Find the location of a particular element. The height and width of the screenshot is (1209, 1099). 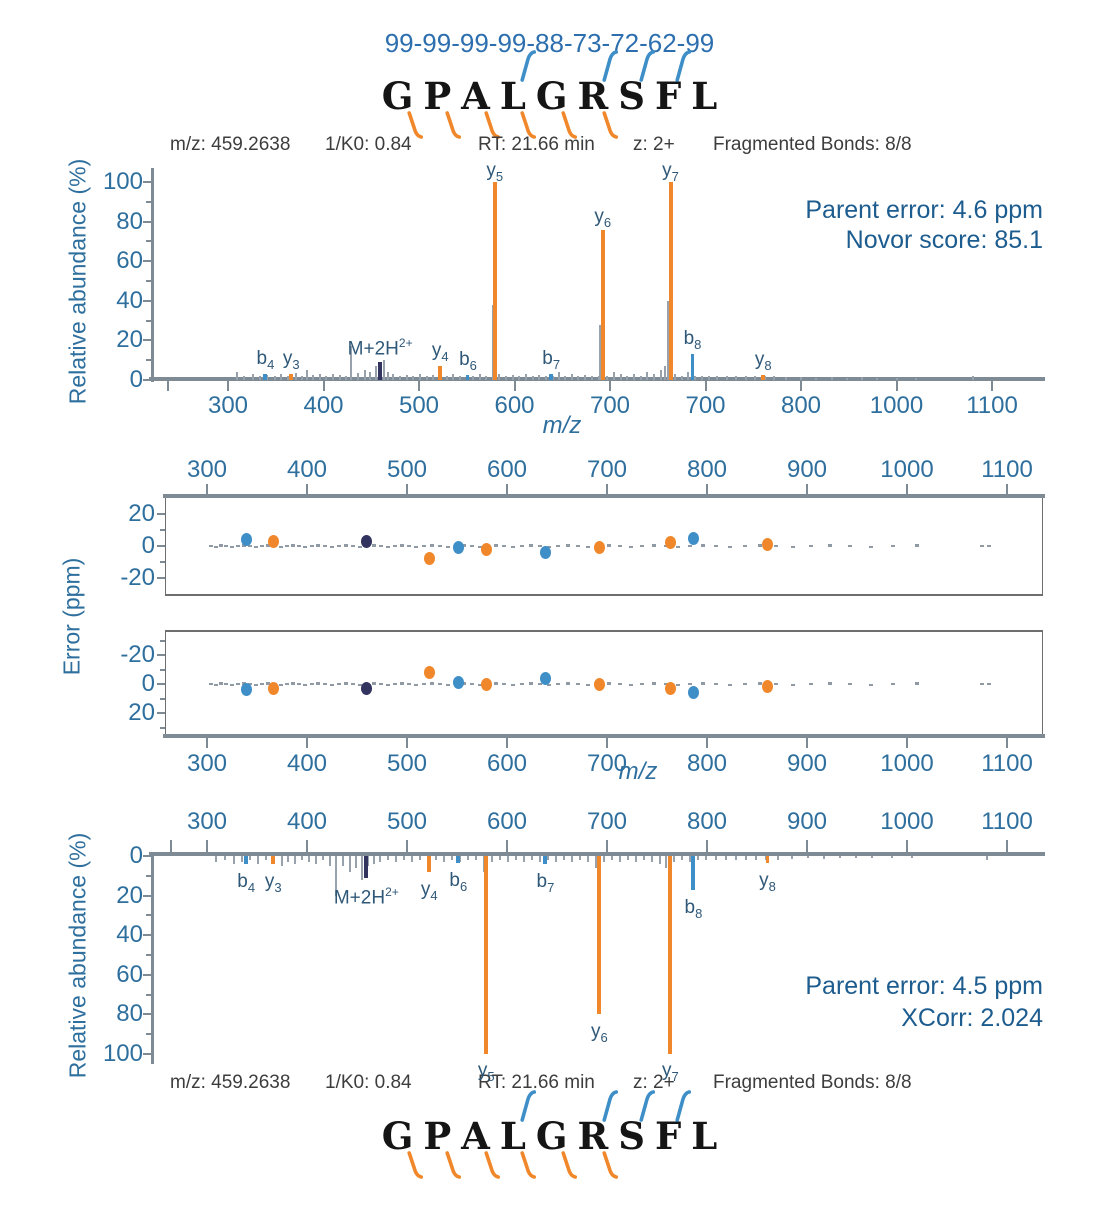

error_lower-top-border is located at coordinates (604, 631).